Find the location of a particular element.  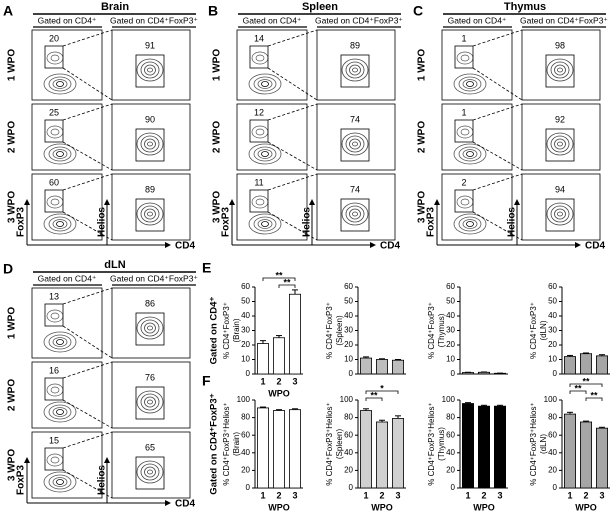

y-tick-label: 60 is located at coordinates (245, 434).